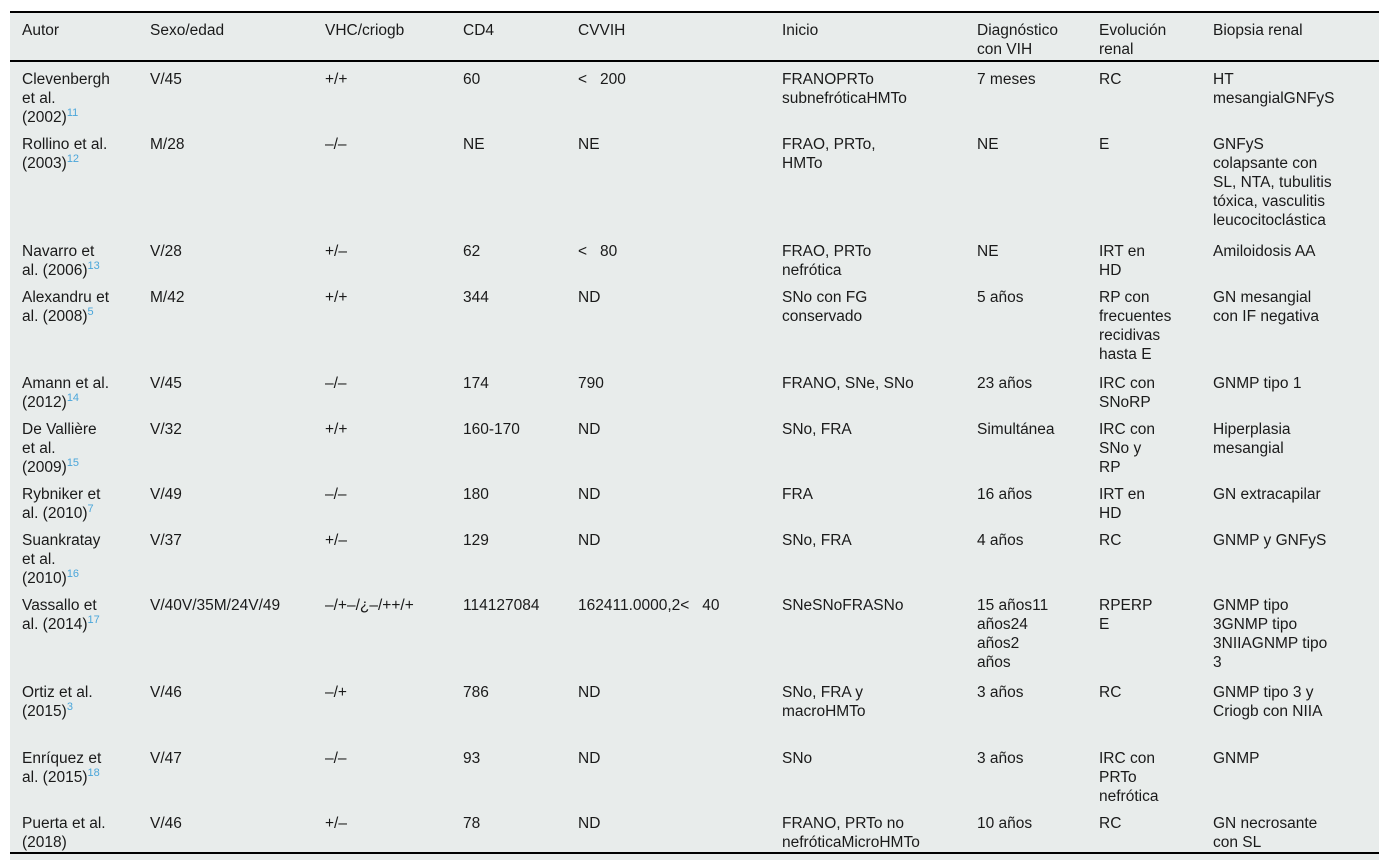 The height and width of the screenshot is (865, 1386). What do you see at coordinates (472, 251) in the screenshot?
I see `cell-cd4: 62` at bounding box center [472, 251].